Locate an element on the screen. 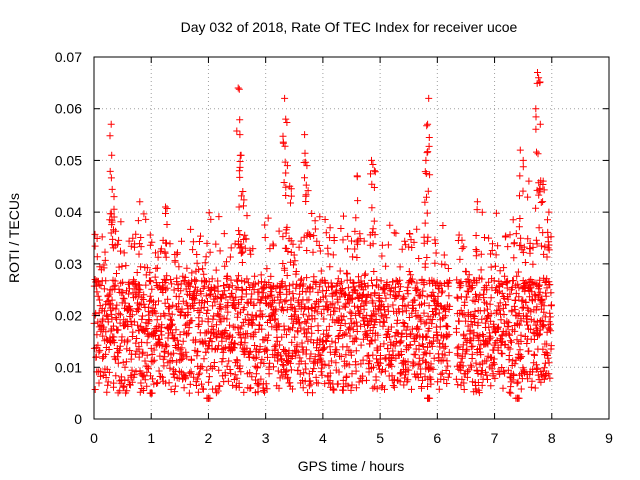 The image size is (640, 480). x-tick-label: 2 is located at coordinates (209, 438).